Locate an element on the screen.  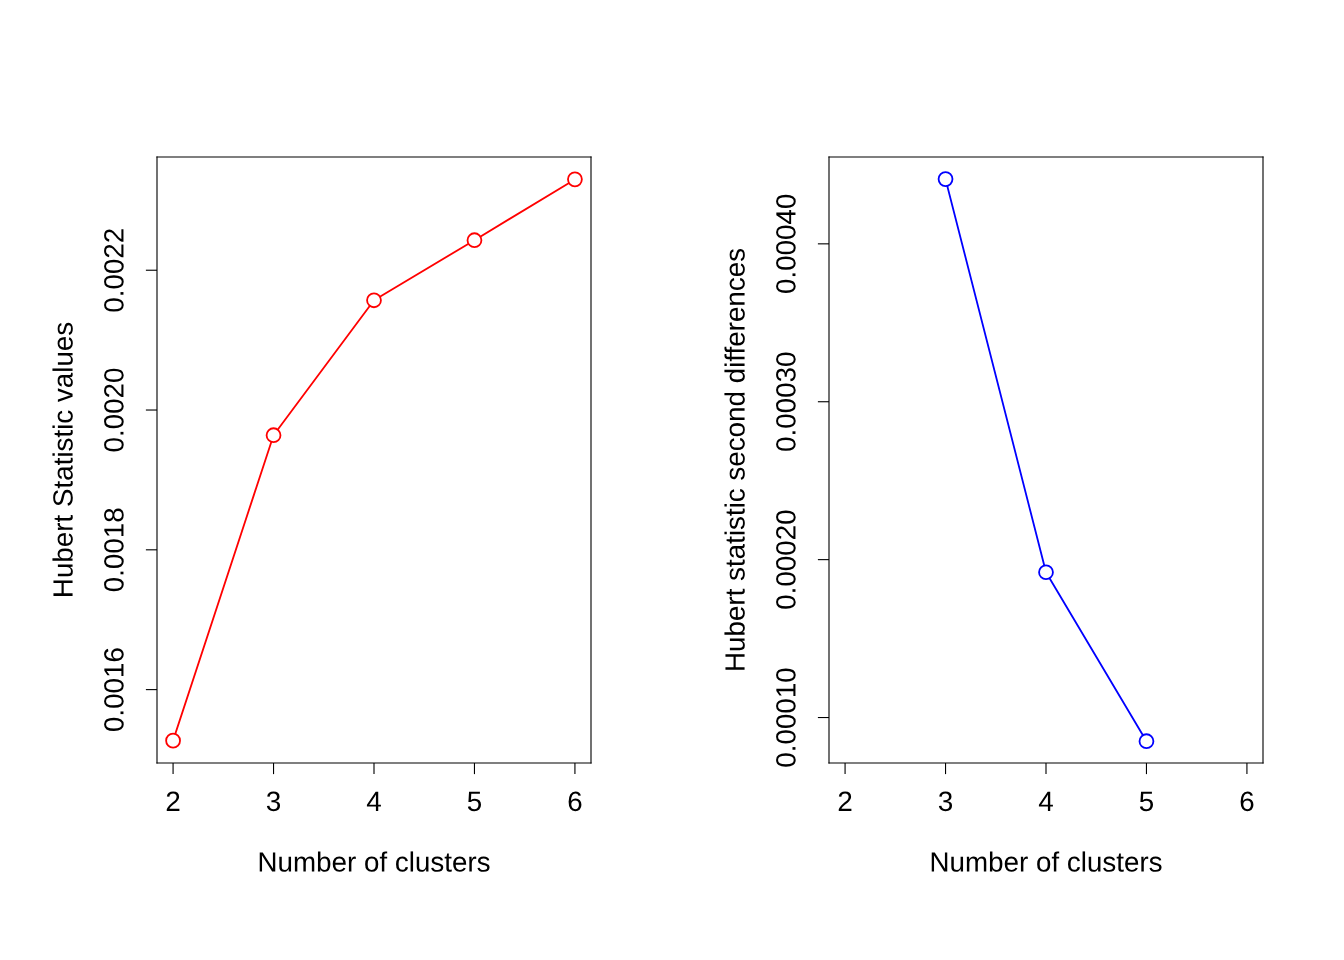
y-tick-label: 0.00020 is located at coordinates (786, 559).